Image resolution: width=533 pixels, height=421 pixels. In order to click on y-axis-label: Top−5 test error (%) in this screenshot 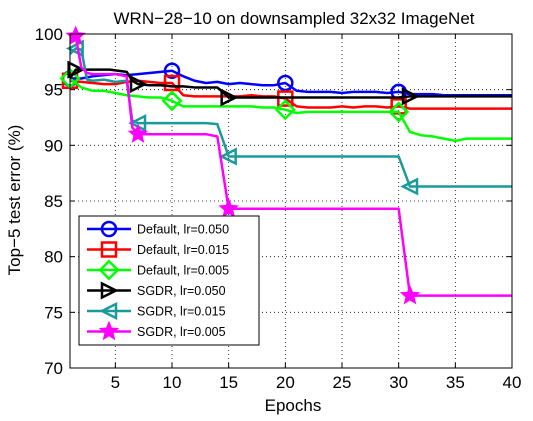, I will do `click(14, 200)`.